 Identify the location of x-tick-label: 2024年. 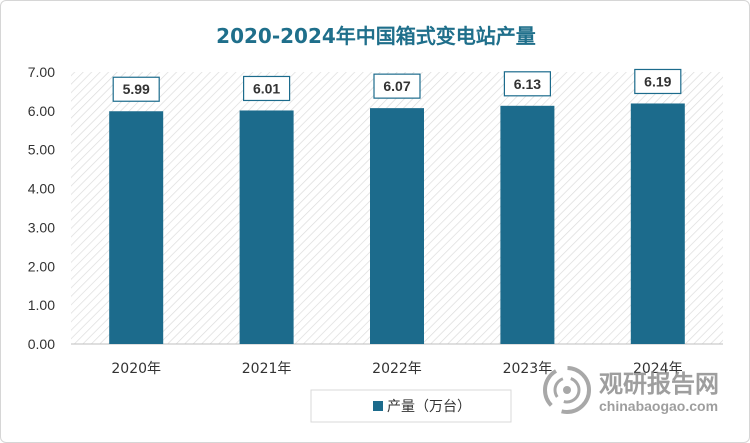
(658, 369).